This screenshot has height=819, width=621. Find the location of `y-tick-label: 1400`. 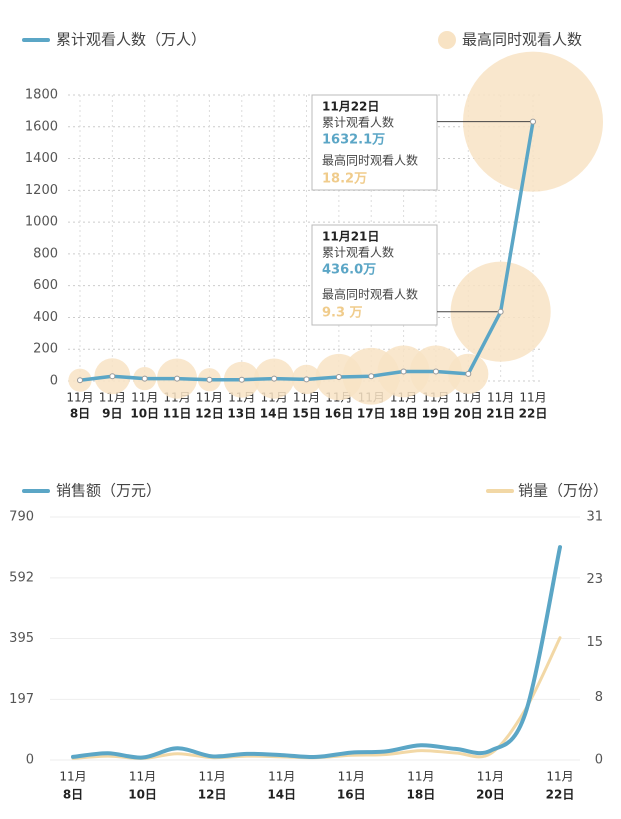

y-tick-label: 1400 is located at coordinates (41, 158).